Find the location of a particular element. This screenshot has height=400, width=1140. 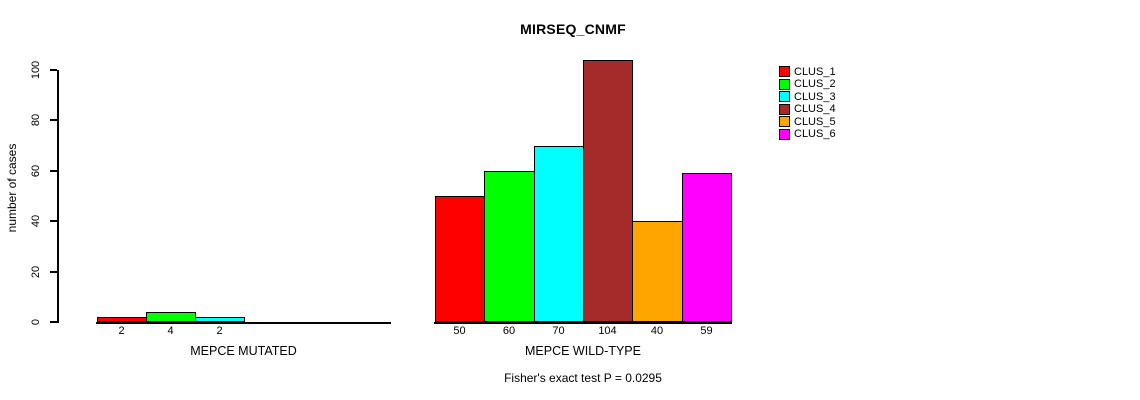

y-tick-label: 80 is located at coordinates (36, 120).